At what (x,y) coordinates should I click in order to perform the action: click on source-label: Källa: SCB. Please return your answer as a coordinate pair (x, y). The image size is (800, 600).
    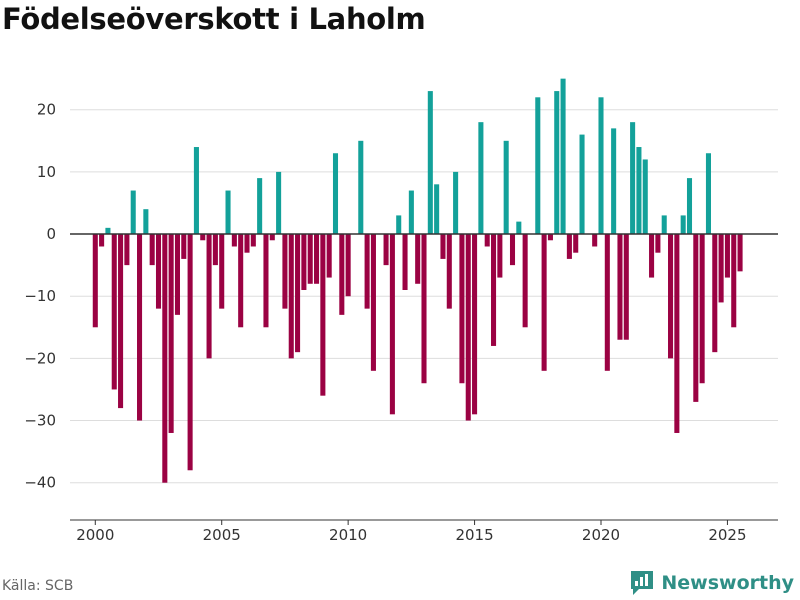
    Looking at the image, I should click on (38, 586).